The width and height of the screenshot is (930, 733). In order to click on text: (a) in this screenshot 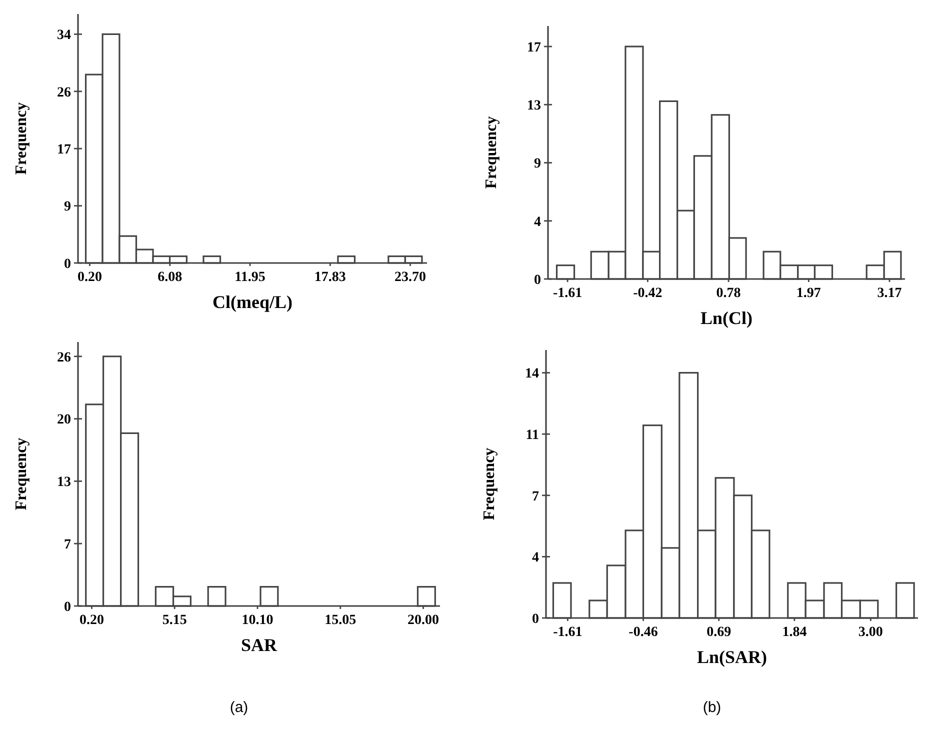, I will do `click(239, 707)`.